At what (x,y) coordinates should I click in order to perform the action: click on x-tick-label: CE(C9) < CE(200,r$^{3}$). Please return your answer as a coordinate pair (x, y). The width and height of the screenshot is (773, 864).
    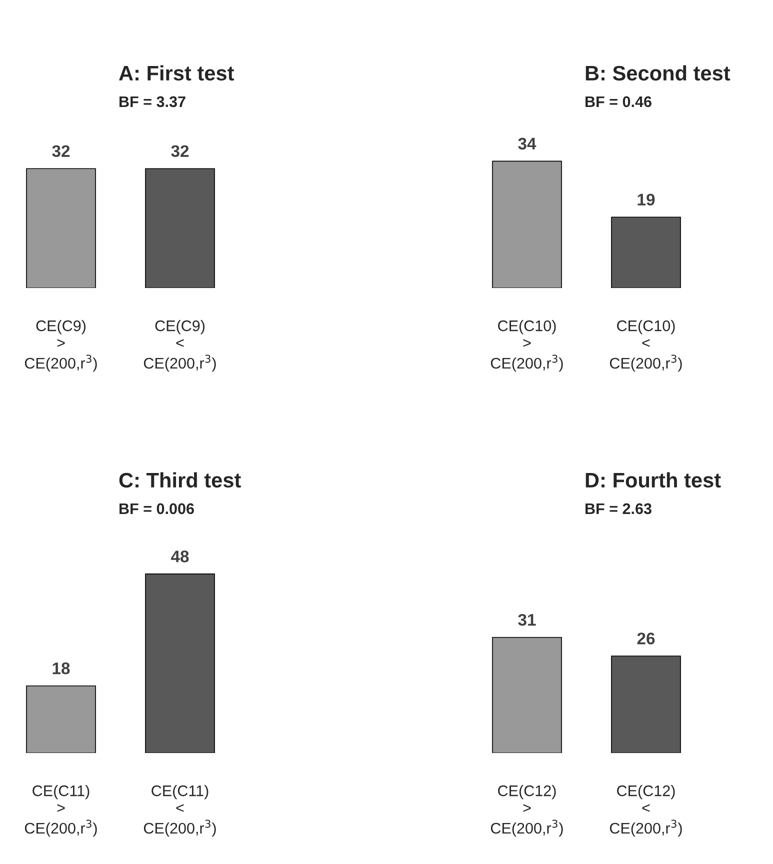
    Looking at the image, I should click on (180, 346).